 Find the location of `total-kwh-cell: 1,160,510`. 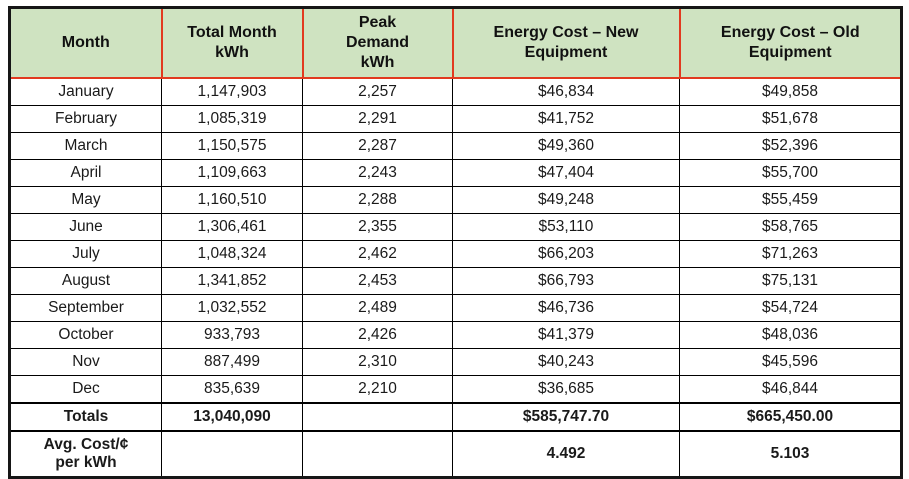

total-kwh-cell: 1,160,510 is located at coordinates (232, 200).